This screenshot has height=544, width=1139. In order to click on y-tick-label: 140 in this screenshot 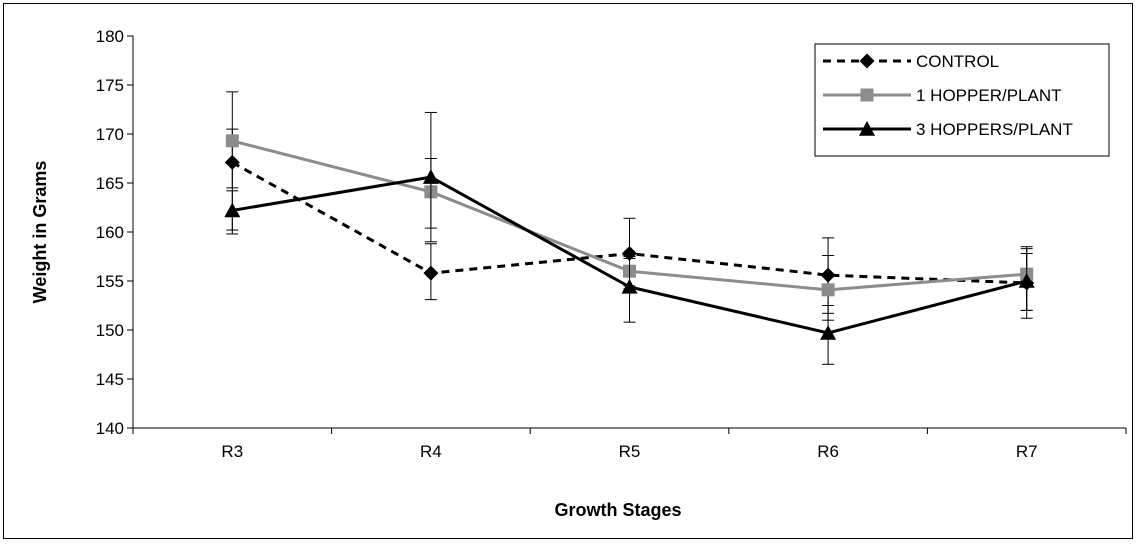, I will do `click(110, 428)`.